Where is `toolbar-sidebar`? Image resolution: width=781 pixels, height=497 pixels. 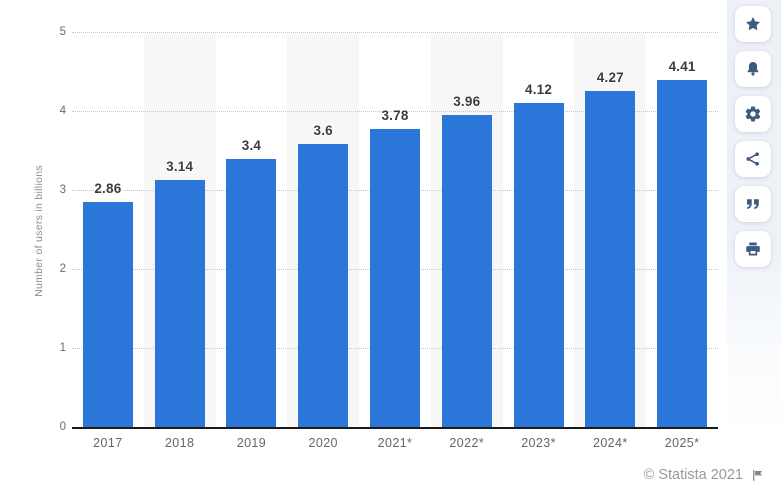 toolbar-sidebar is located at coordinates (754, 248).